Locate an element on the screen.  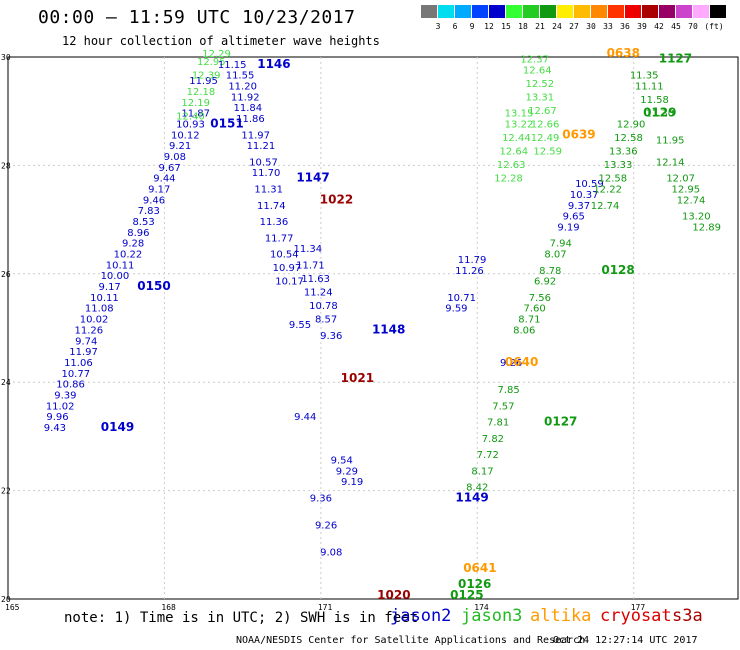
wave-height-point: 9.17 is located at coordinates (159, 190).